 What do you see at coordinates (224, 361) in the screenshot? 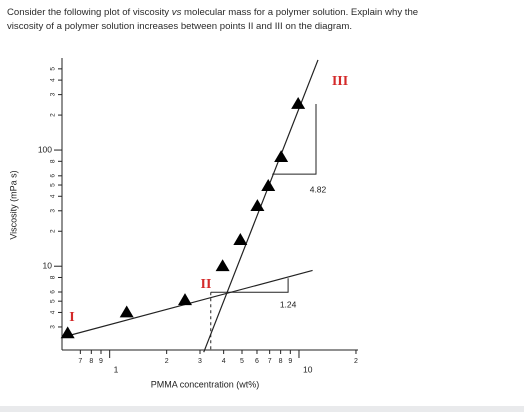
I see `x-tick-label: 4` at bounding box center [224, 361].